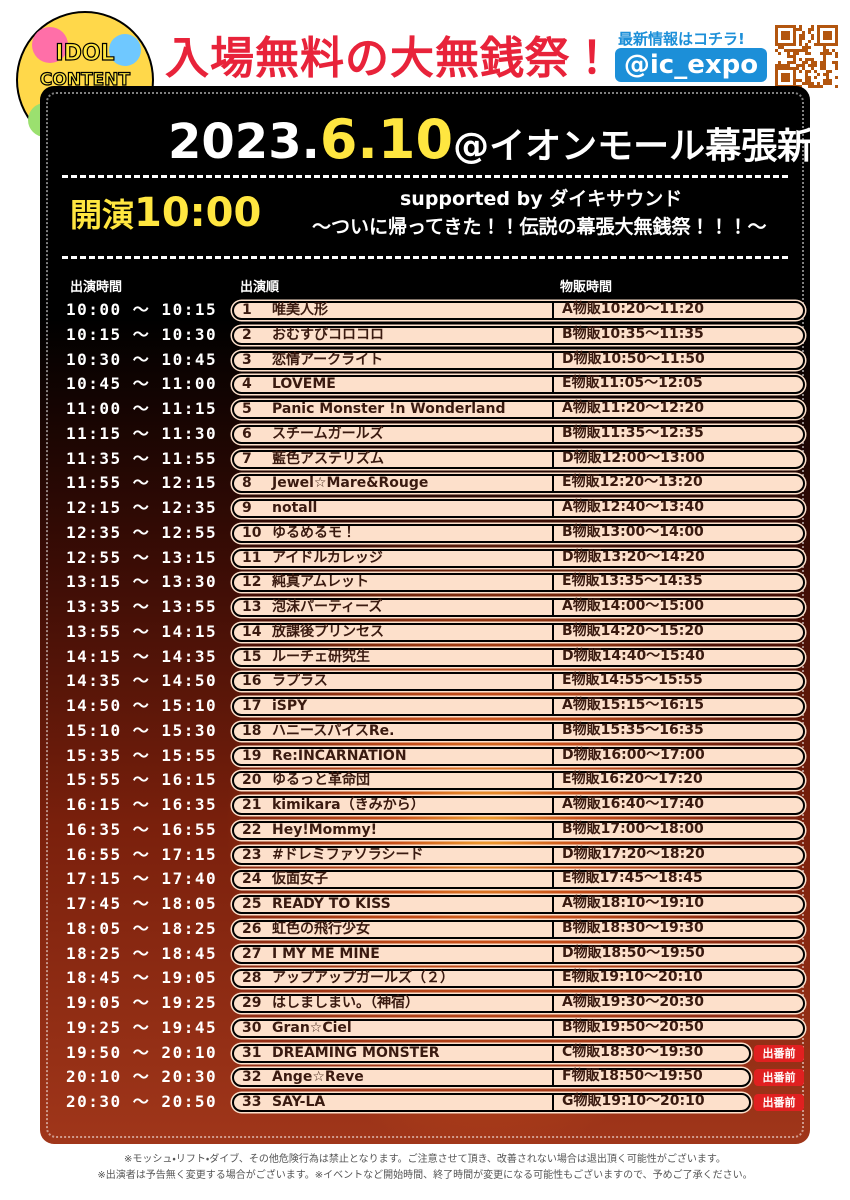  I want to click on act-pill: 1 唯美人形 A物販10:20〜11:20, so click(518, 310).